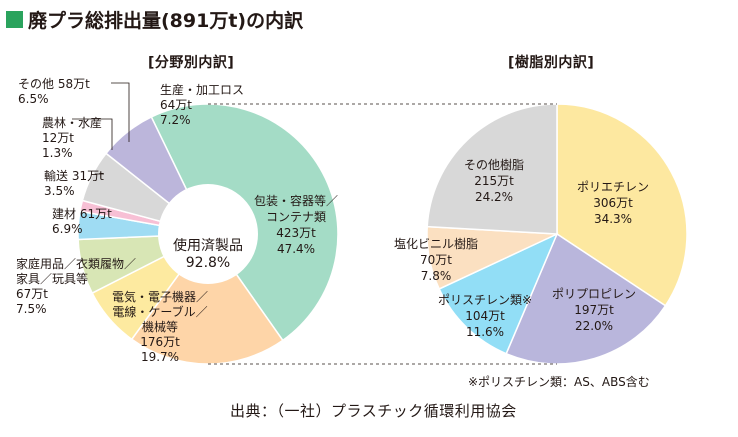 This screenshot has width=738, height=437. What do you see at coordinates (120, 112) in the screenshot?
I see `other-leader-line` at bounding box center [120, 112].